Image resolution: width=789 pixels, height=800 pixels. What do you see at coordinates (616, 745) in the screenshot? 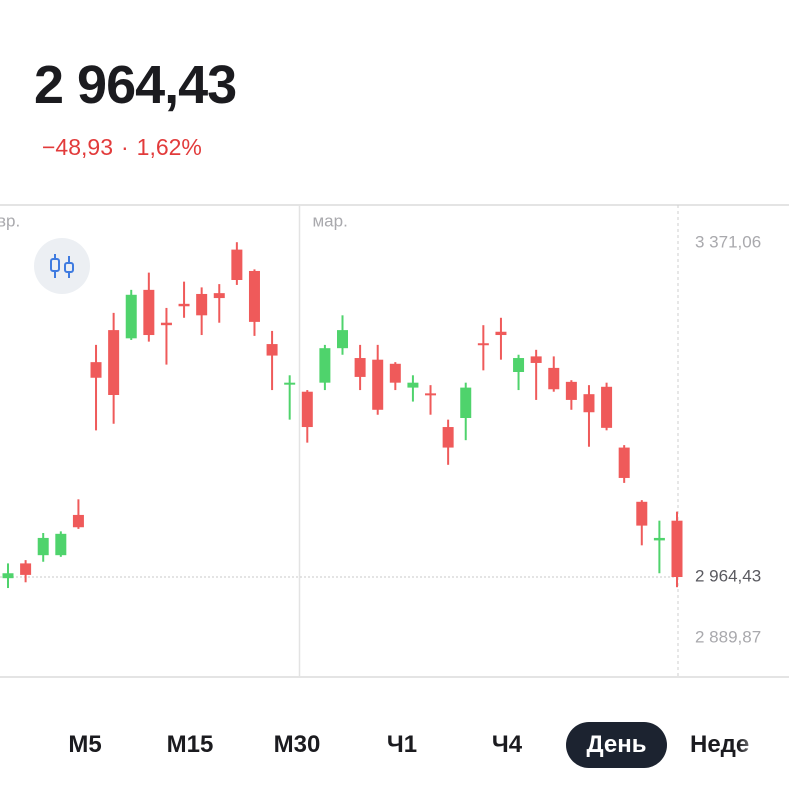
I see `timeframe-tab: День` at bounding box center [616, 745].